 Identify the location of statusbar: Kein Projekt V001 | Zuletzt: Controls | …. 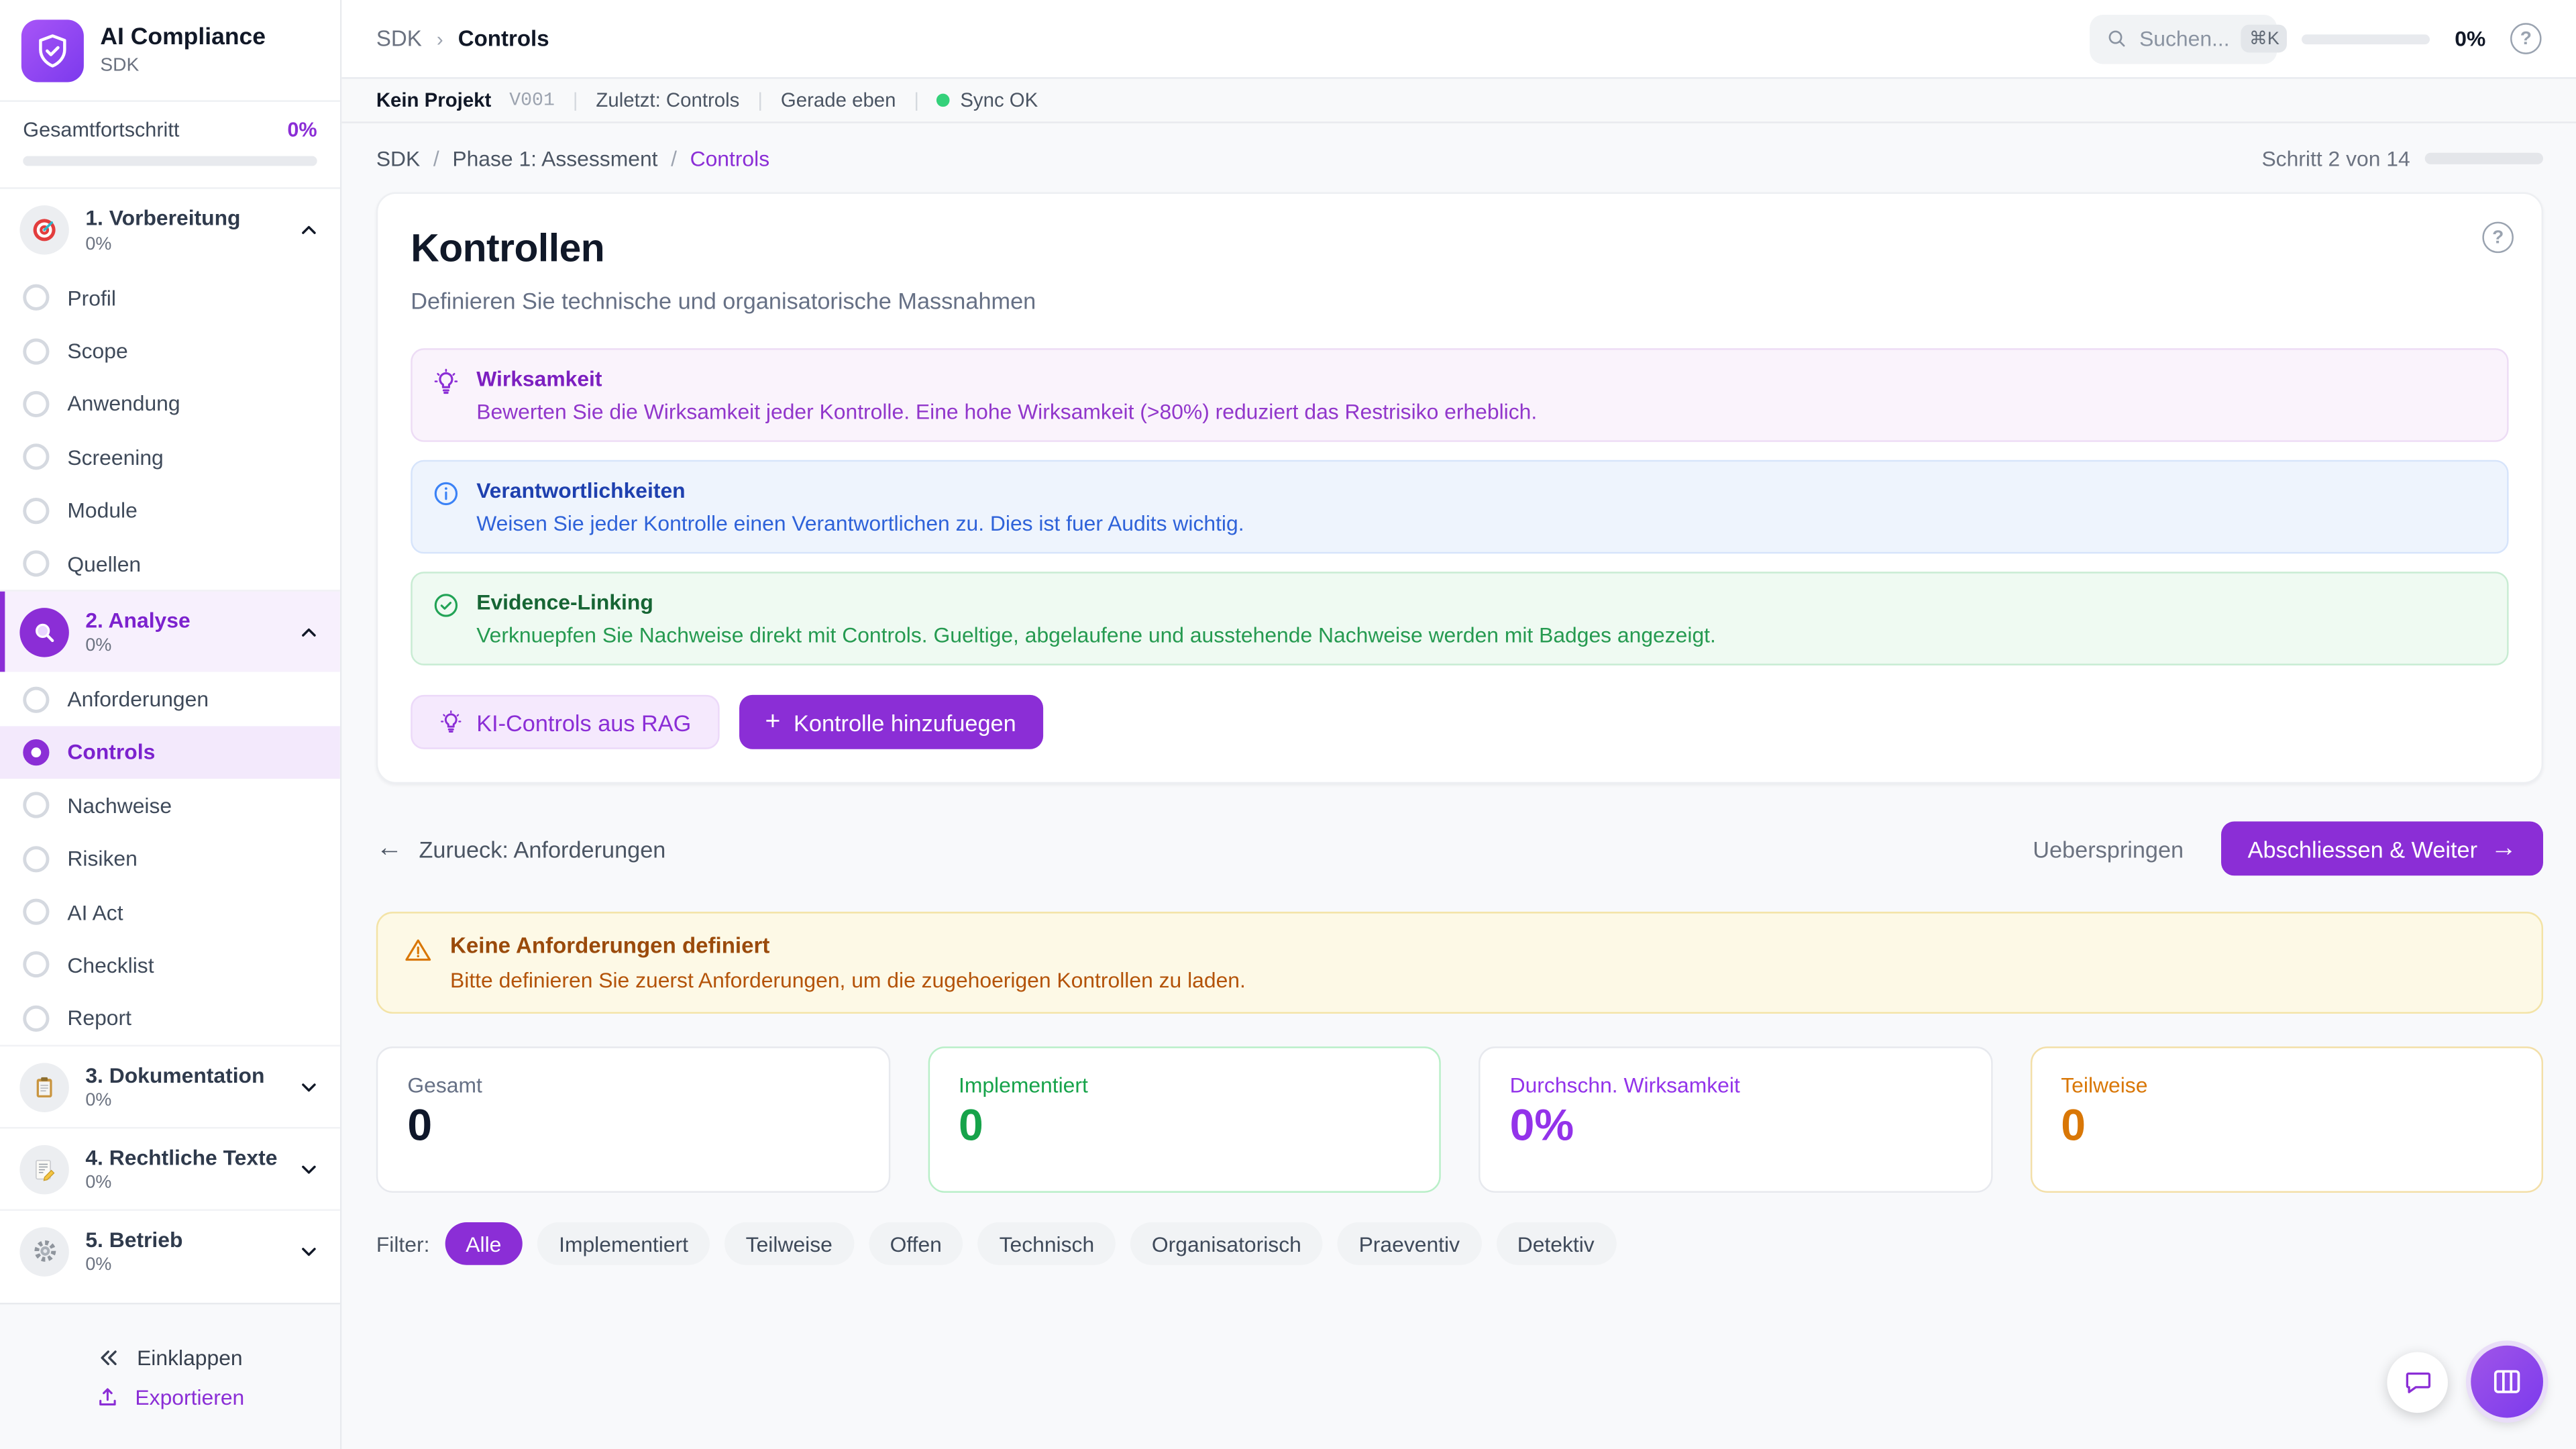
(1458, 100).